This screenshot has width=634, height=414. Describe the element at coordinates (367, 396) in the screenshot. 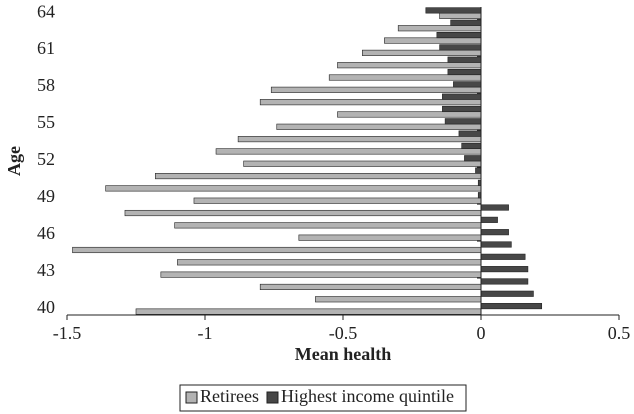

I see `legend-label: Highest income quintile` at that location.